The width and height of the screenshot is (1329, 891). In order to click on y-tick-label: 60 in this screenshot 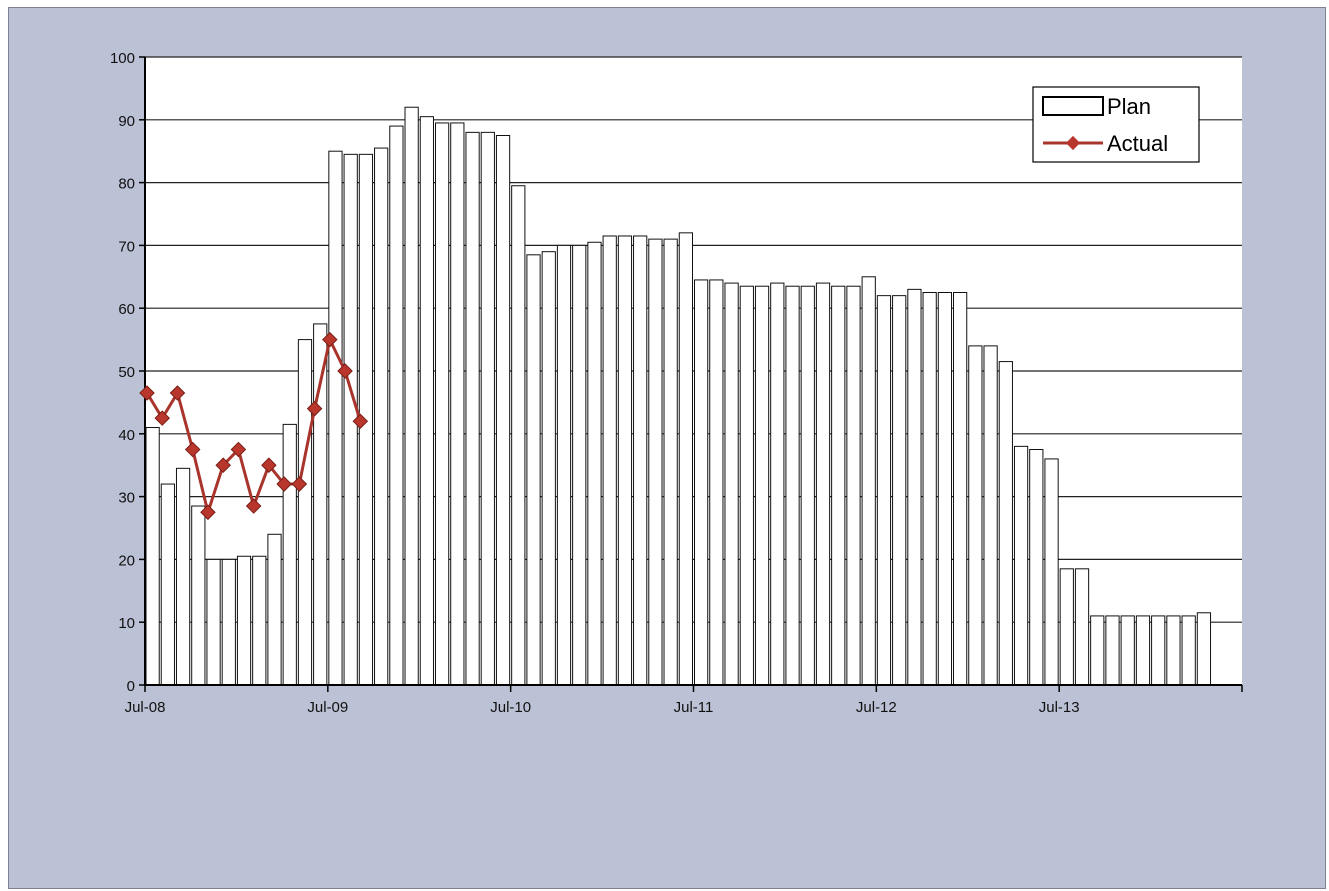, I will do `click(126, 309)`.